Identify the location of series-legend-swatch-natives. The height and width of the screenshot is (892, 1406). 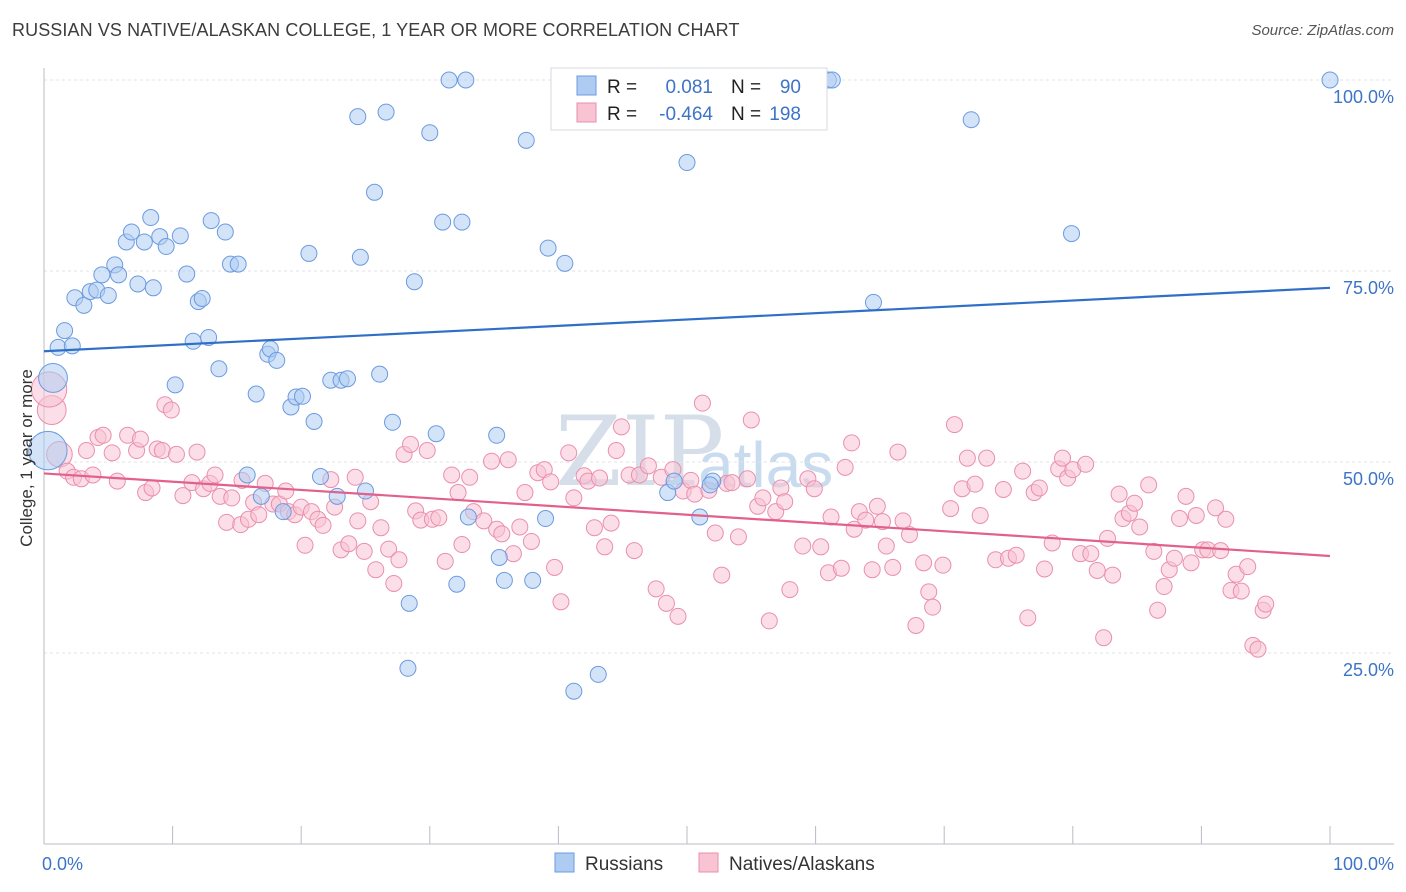
(708, 862).